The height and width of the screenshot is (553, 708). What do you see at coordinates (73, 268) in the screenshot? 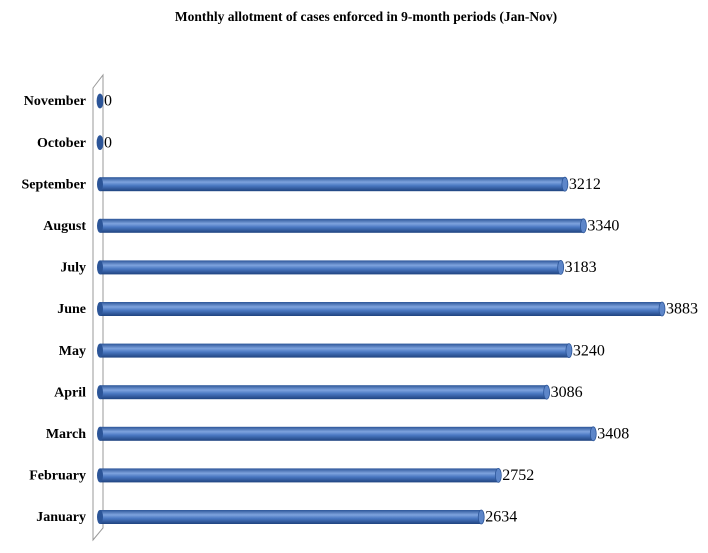
I see `category-label: July` at bounding box center [73, 268].